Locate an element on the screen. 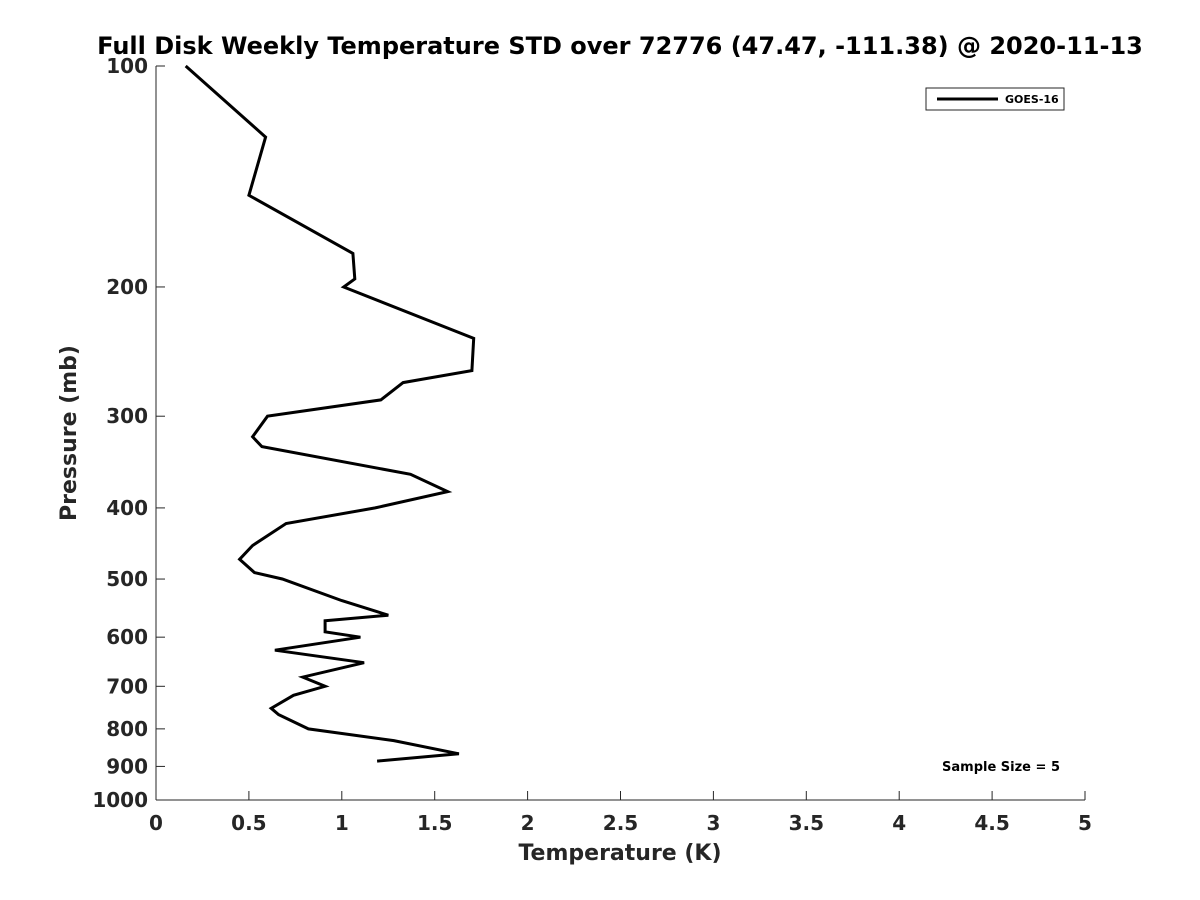  legend-label: GOES-16 is located at coordinates (1032, 99).